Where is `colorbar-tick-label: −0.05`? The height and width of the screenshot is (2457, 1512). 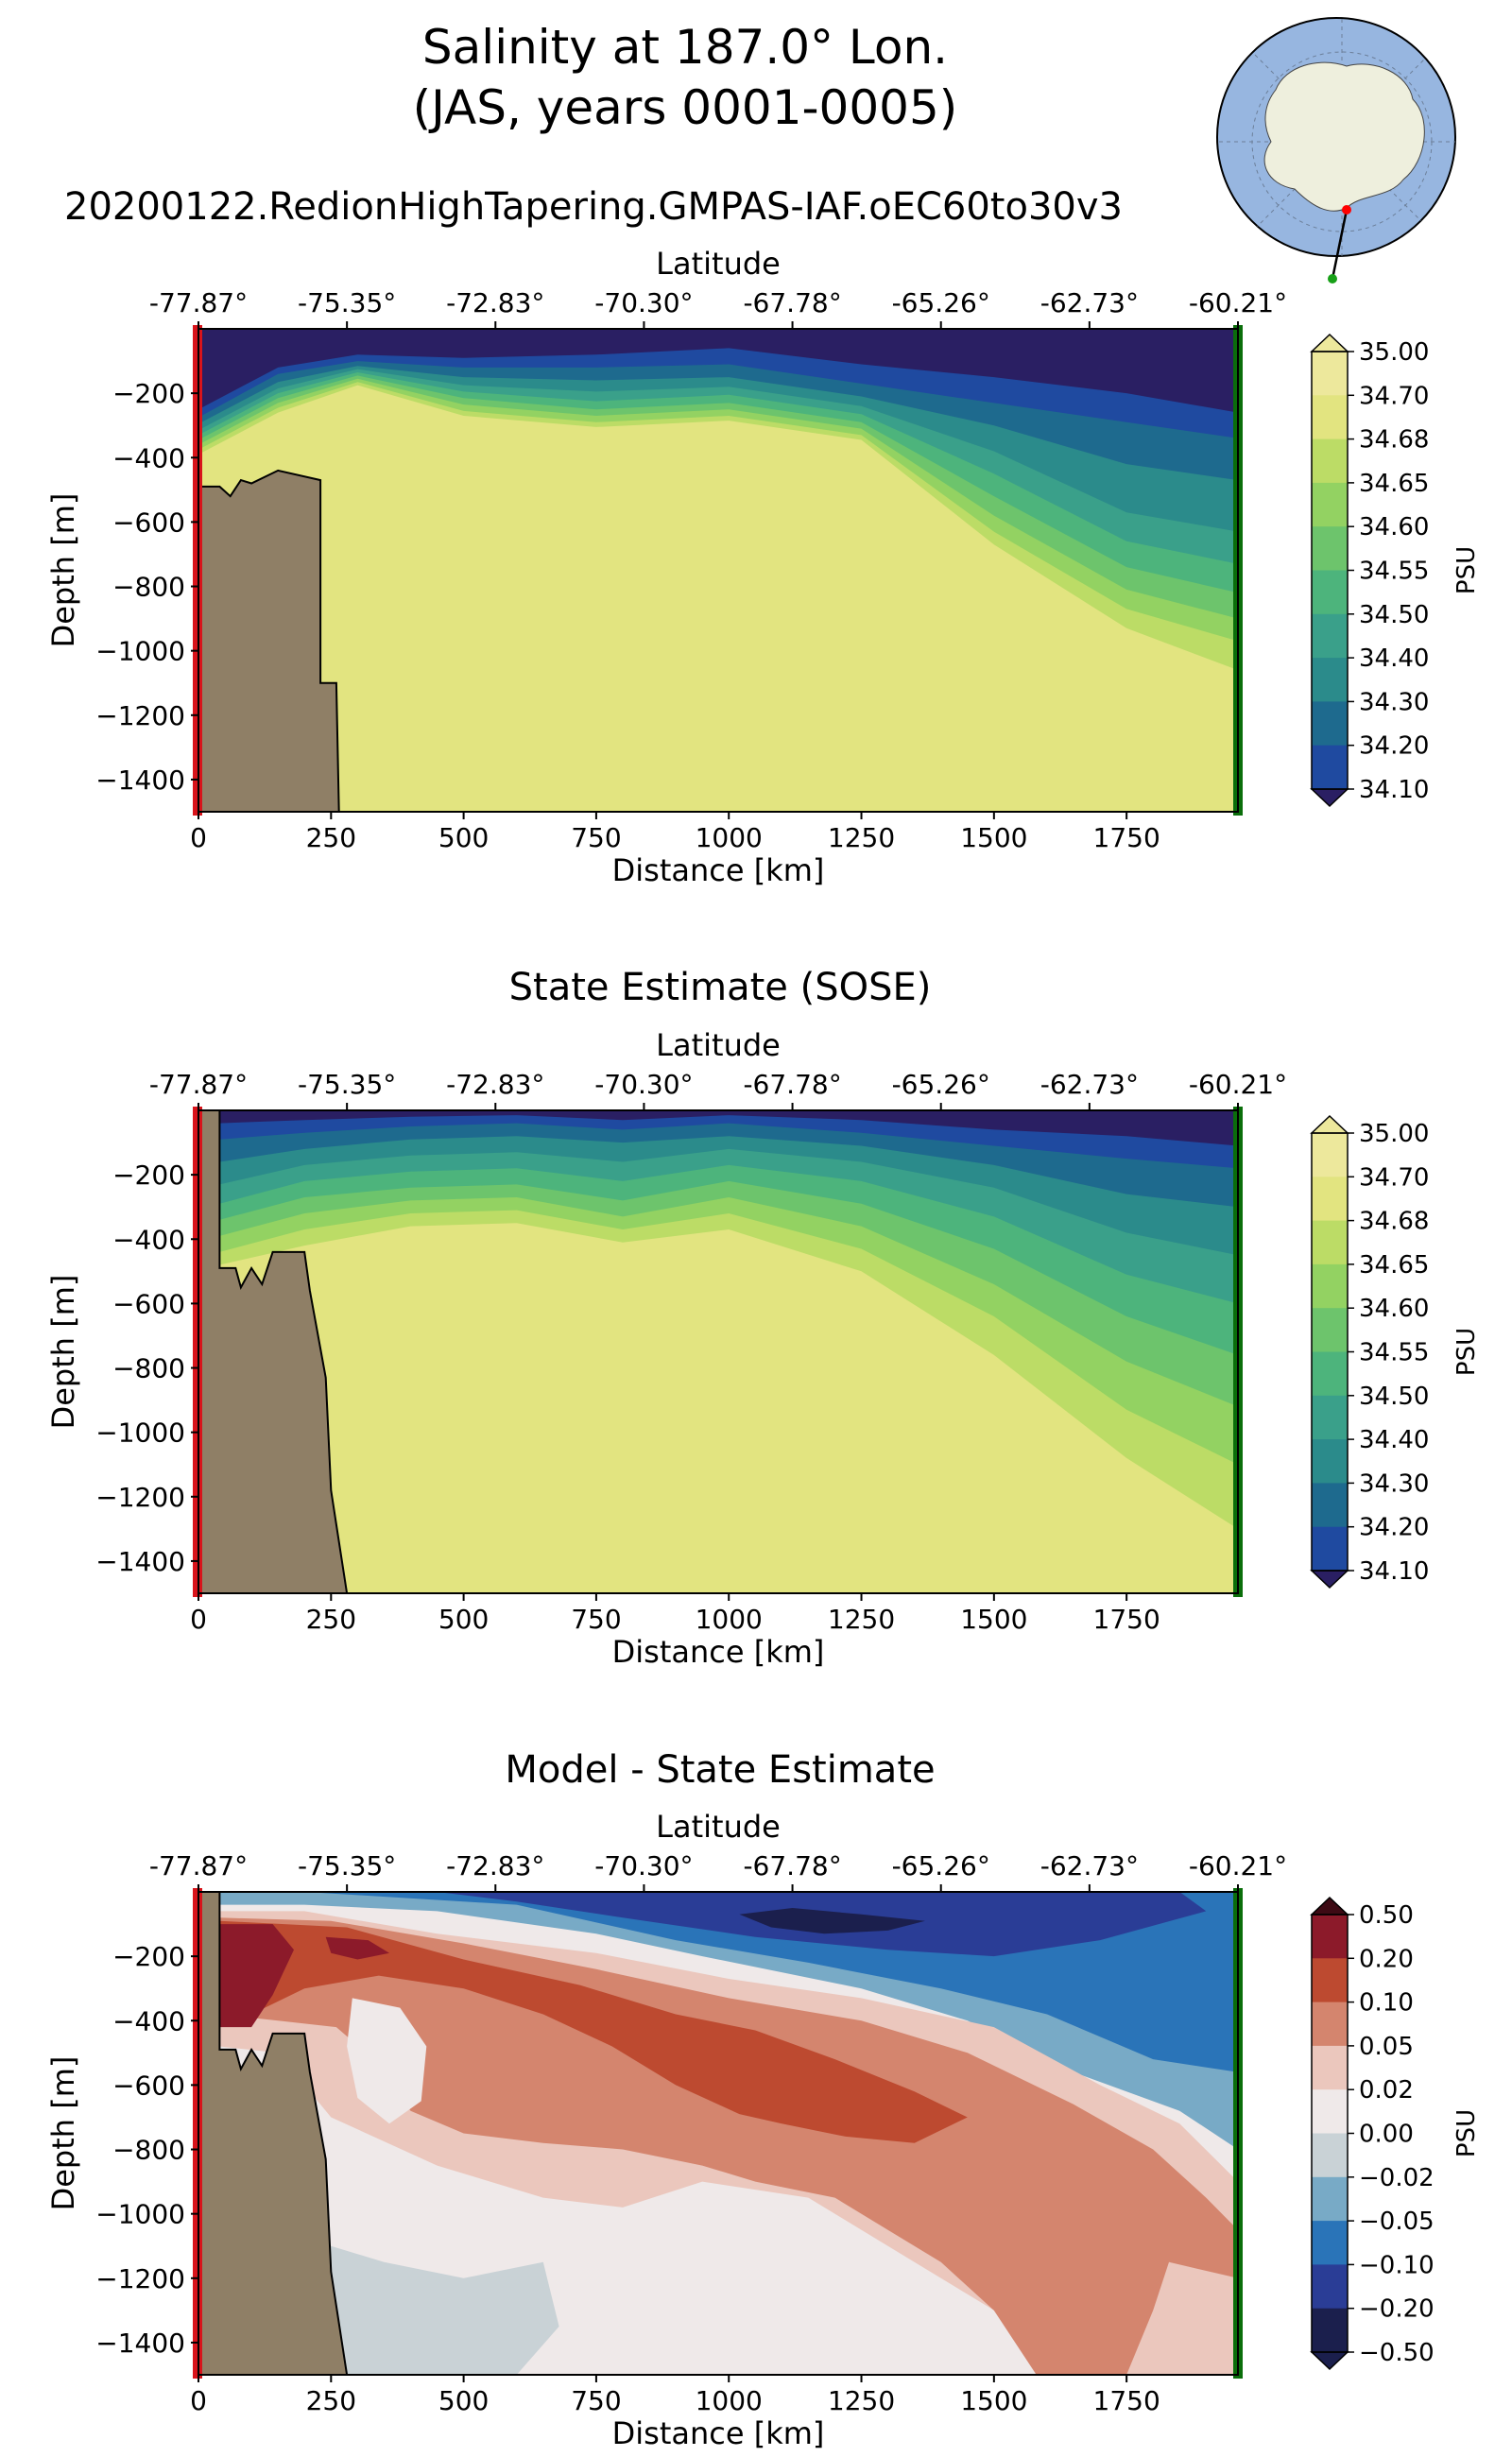
colorbar-tick-label: −0.05 is located at coordinates (1397, 2222).